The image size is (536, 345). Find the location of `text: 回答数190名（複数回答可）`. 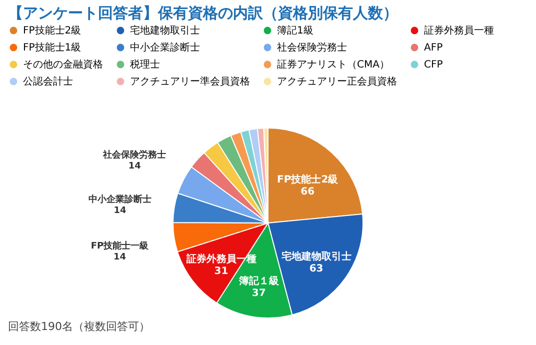

text: 回答数190名（複数回答可） is located at coordinates (79, 326).